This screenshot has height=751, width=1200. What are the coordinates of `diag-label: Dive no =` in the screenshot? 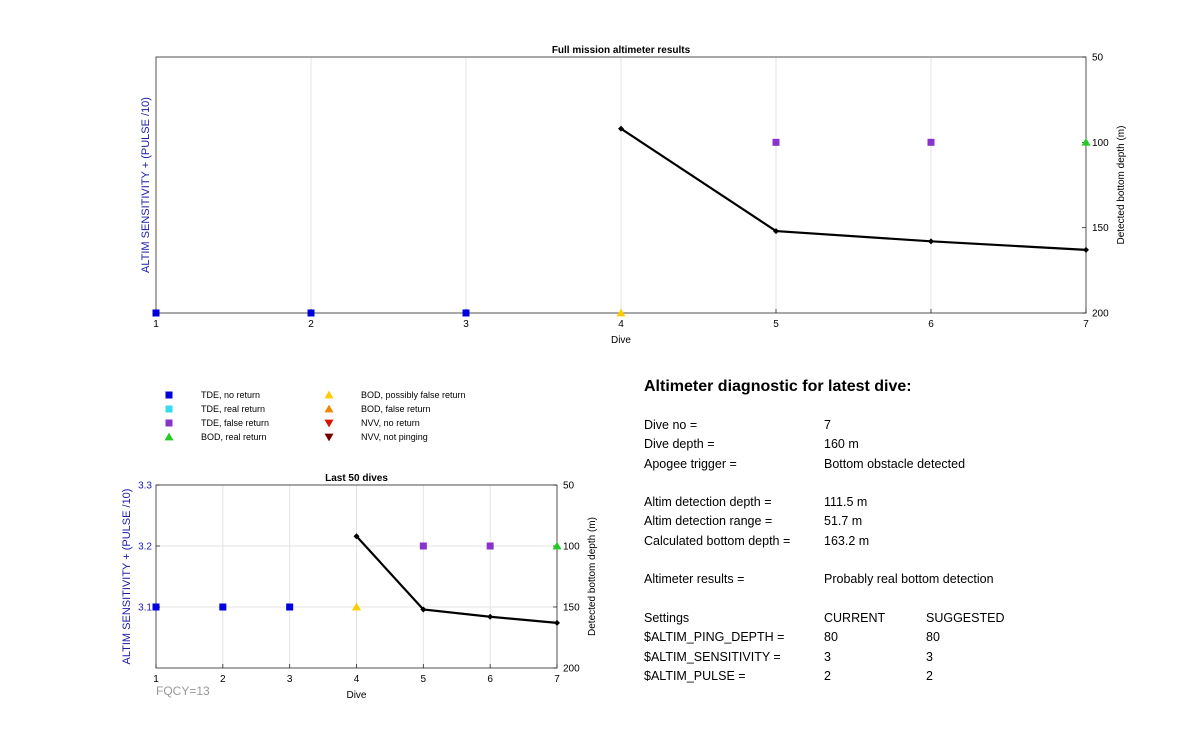 It's located at (671, 425).